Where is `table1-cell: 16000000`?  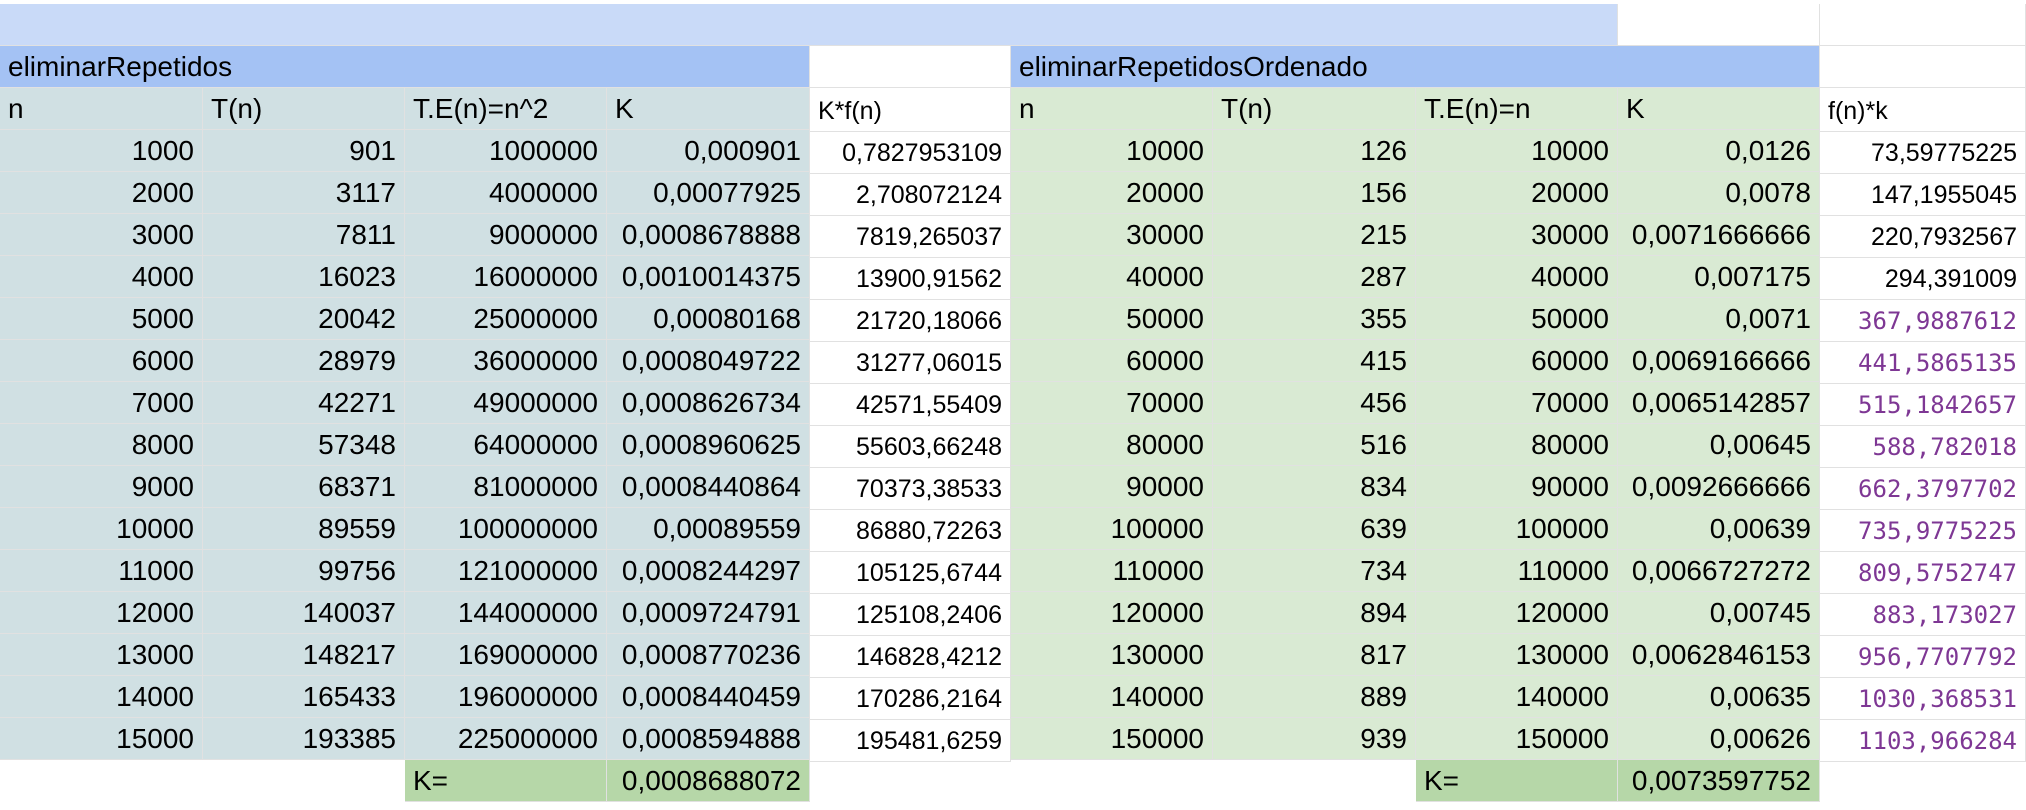
table1-cell: 16000000 is located at coordinates (506, 277).